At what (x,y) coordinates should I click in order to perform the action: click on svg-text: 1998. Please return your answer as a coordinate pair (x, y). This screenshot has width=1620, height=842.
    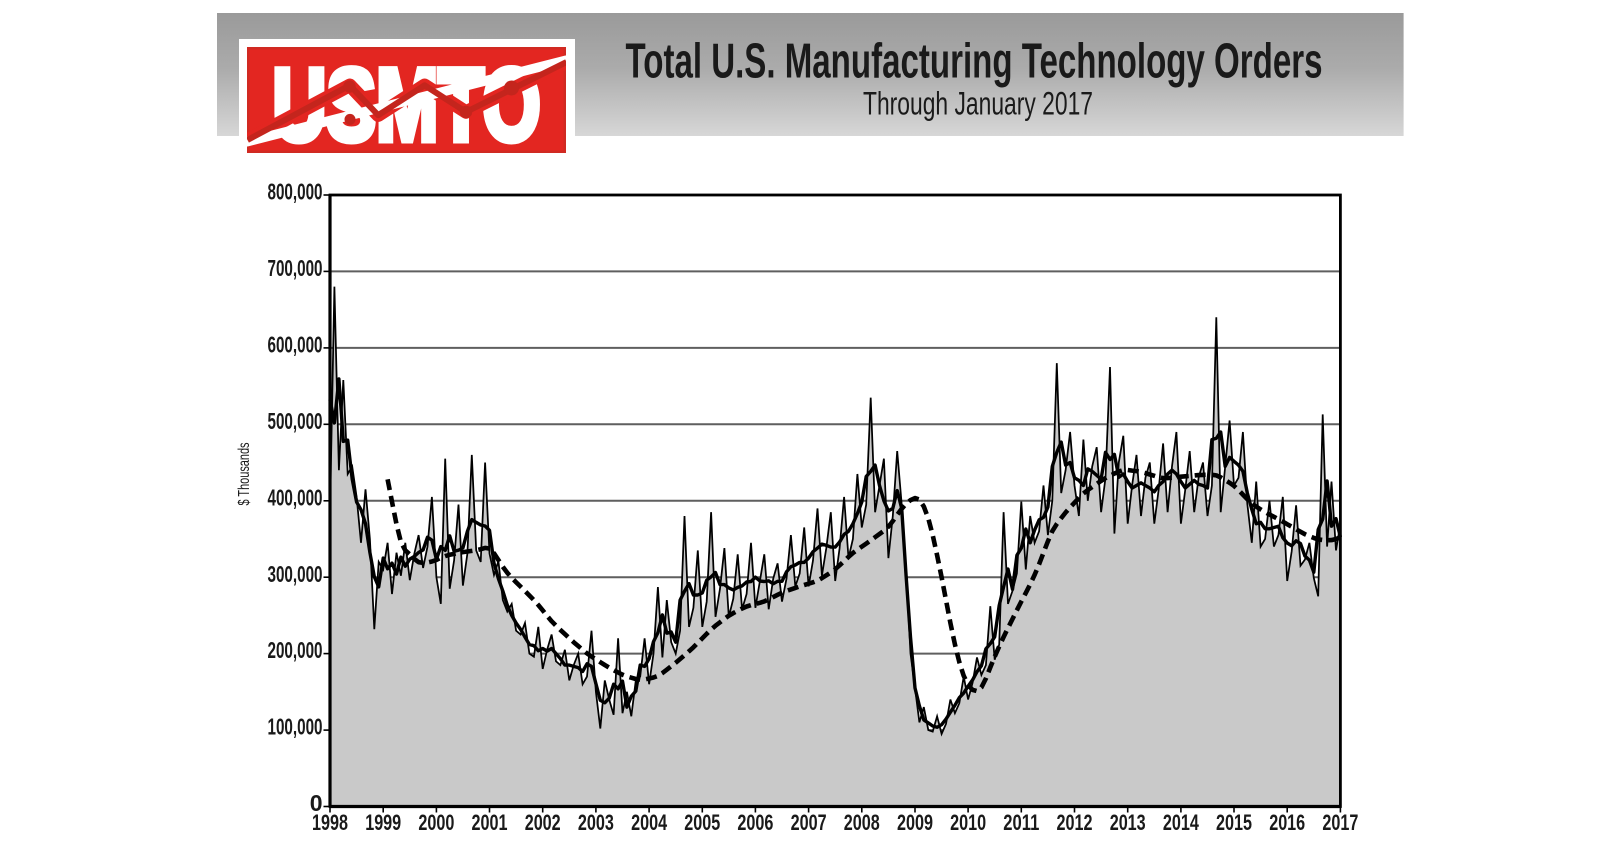
    Looking at the image, I should click on (330, 822).